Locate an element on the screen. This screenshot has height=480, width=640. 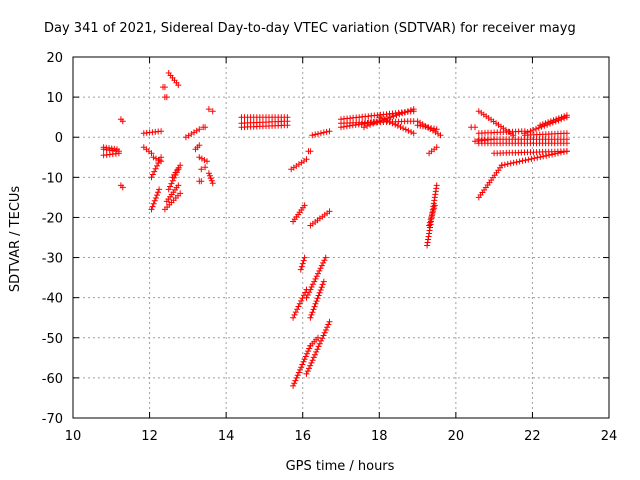
y-axis-label: SDTVAR / TECUs is located at coordinates (15, 239).